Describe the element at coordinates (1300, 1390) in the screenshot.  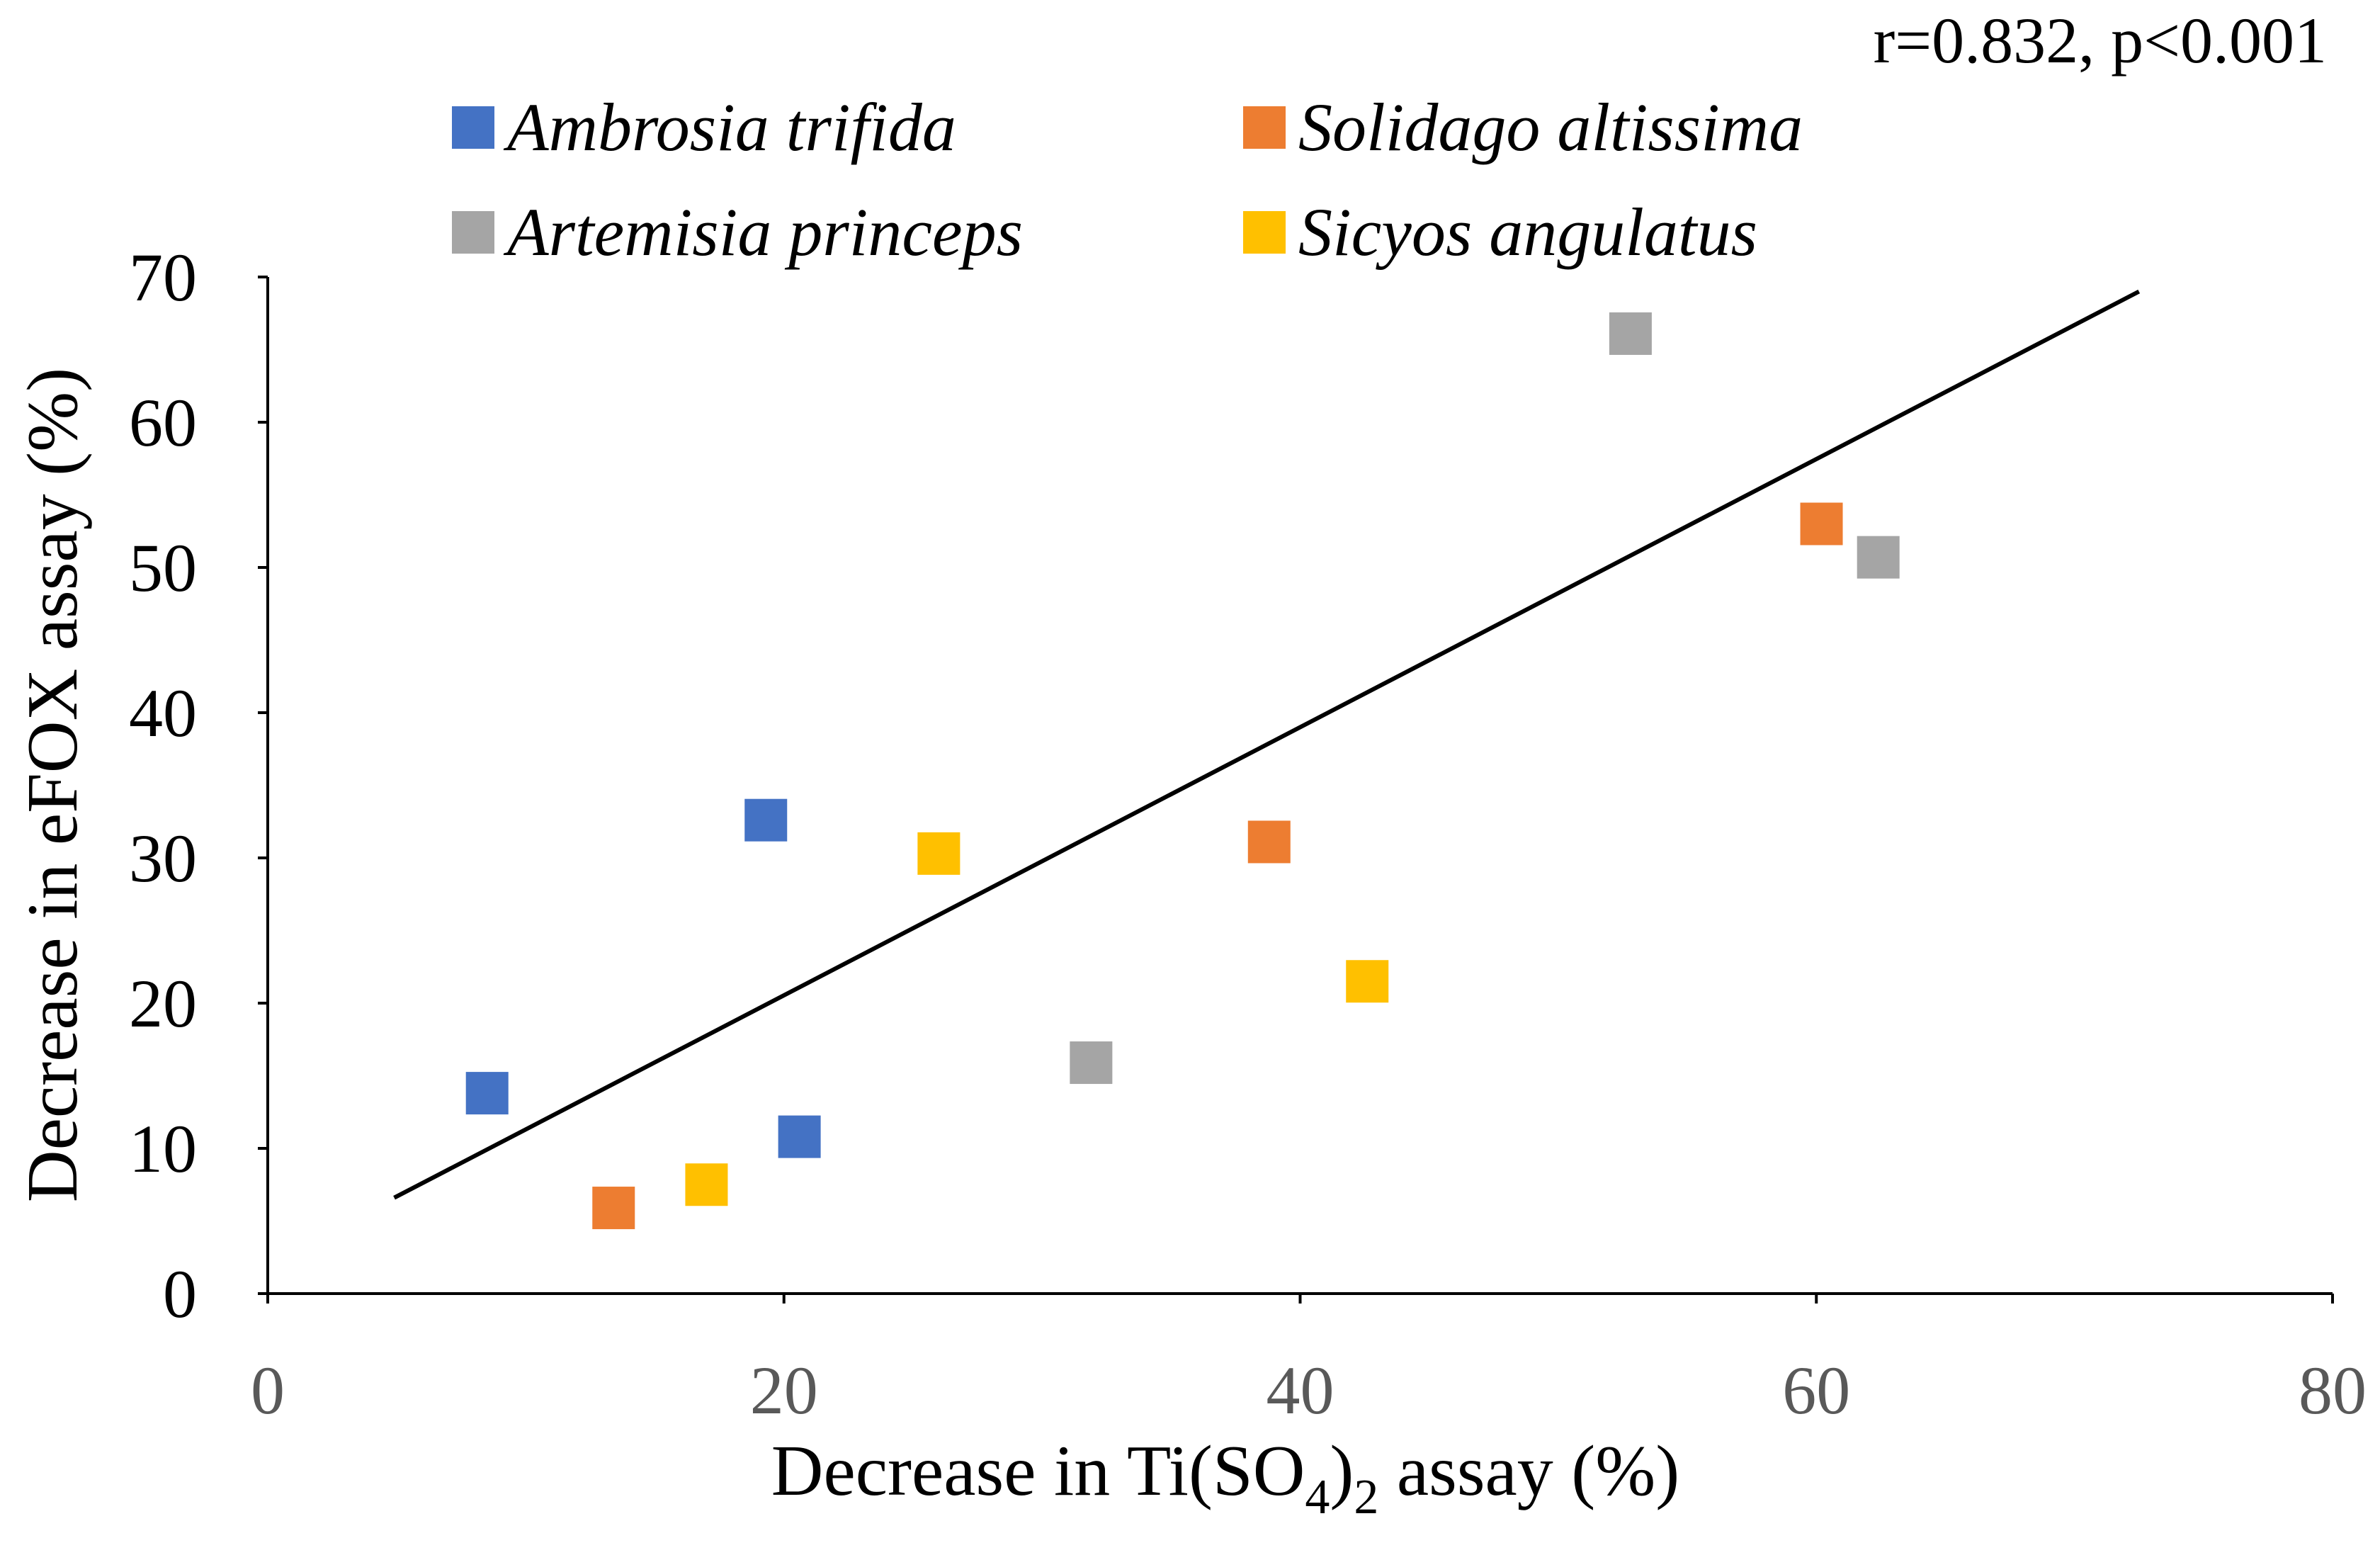
I see `x-tick-label: 40` at that location.